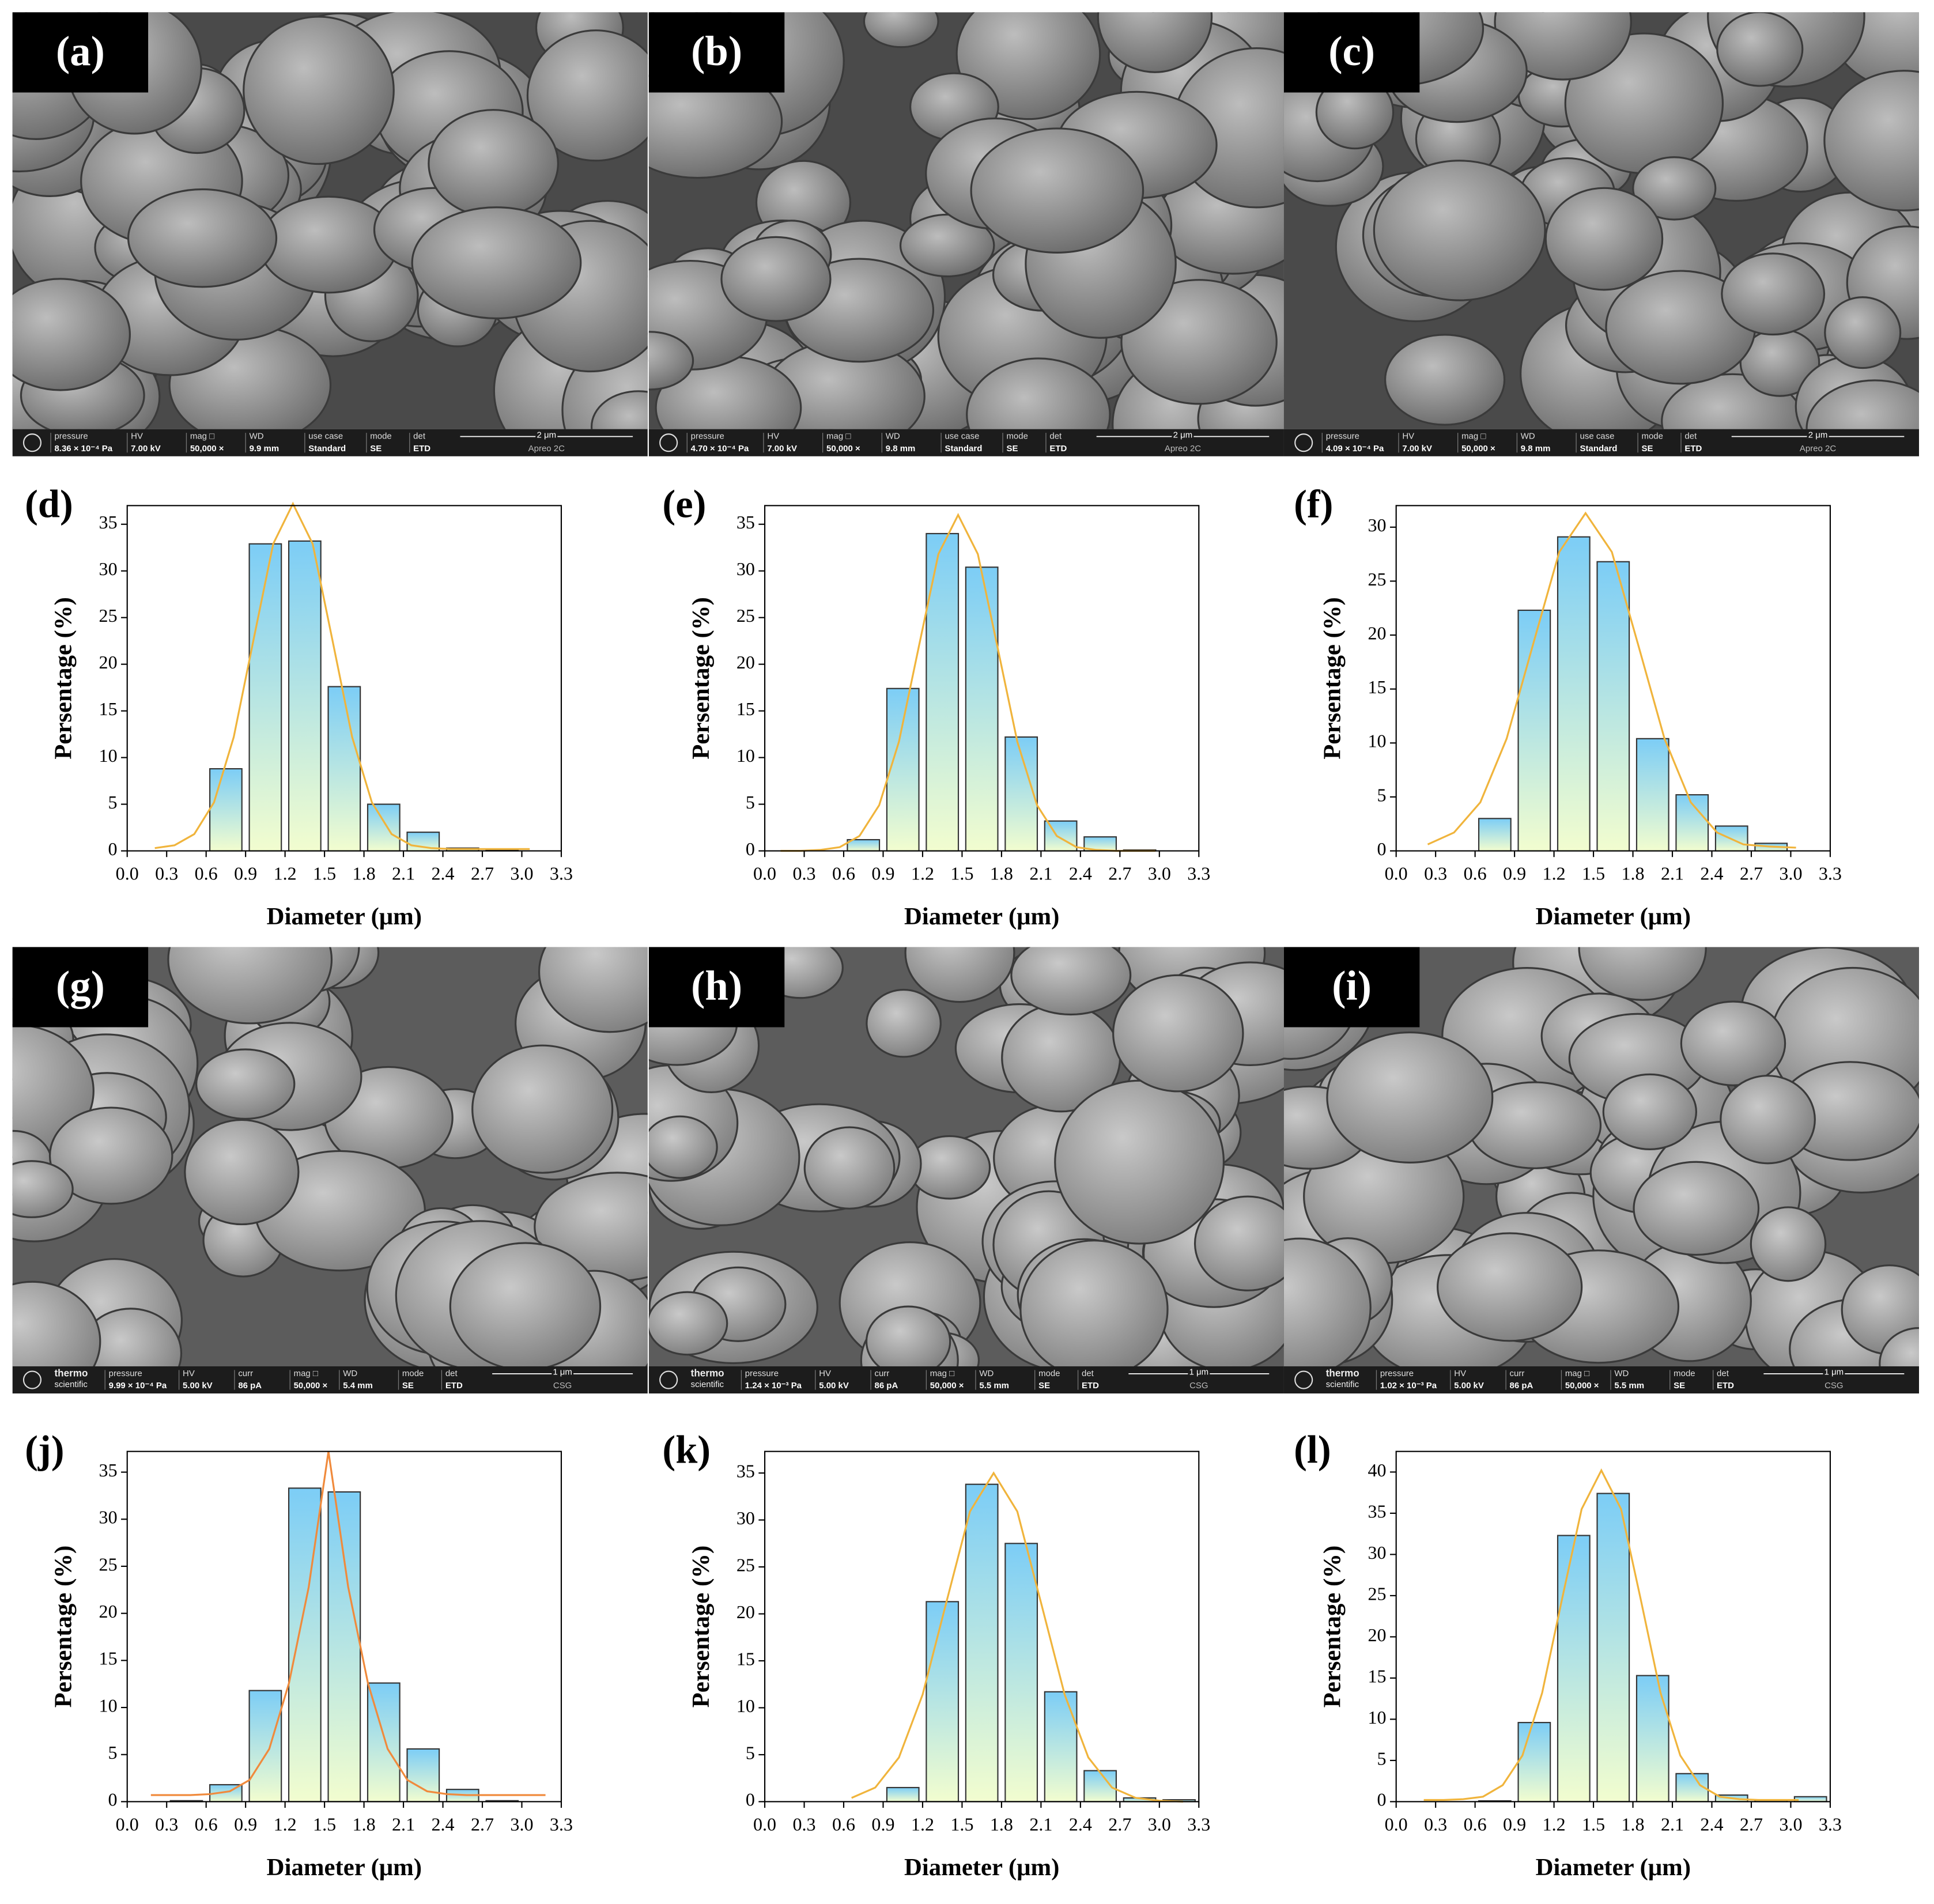 The image size is (1934, 1904). Describe the element at coordinates (964, 449) in the screenshot. I see `info-value: Standard` at that location.